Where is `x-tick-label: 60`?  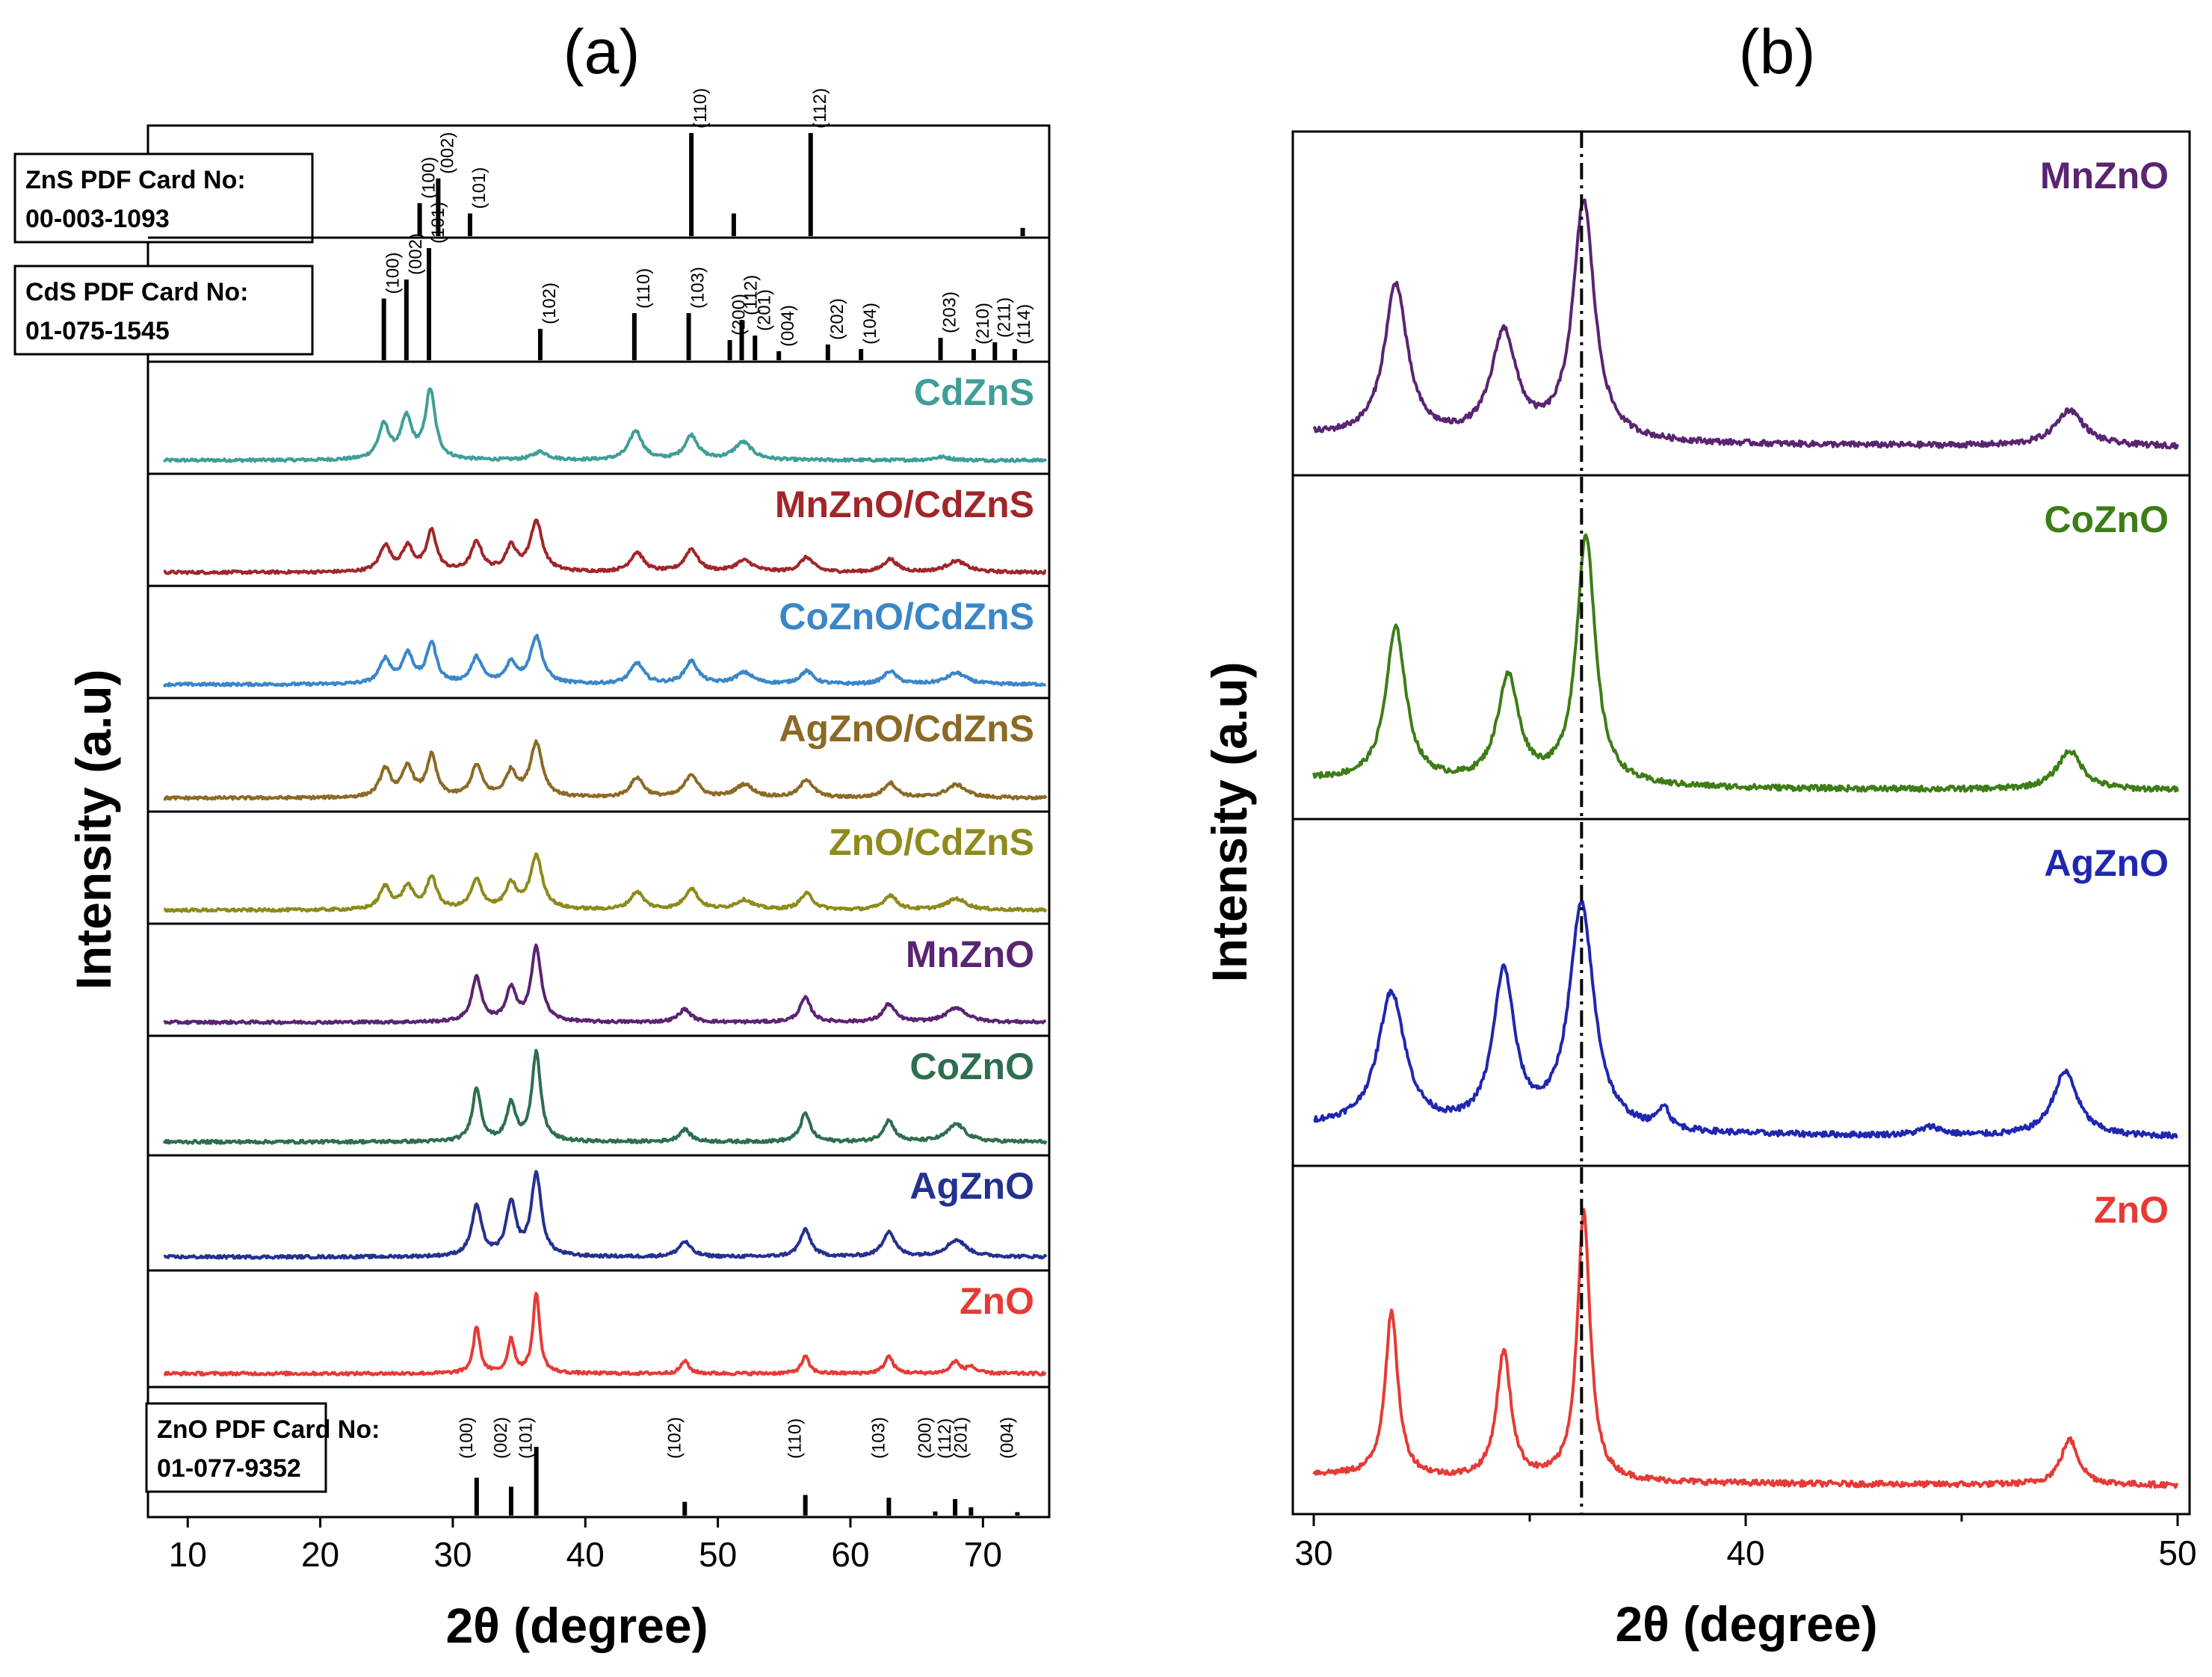
x-tick-label: 60 is located at coordinates (850, 1554).